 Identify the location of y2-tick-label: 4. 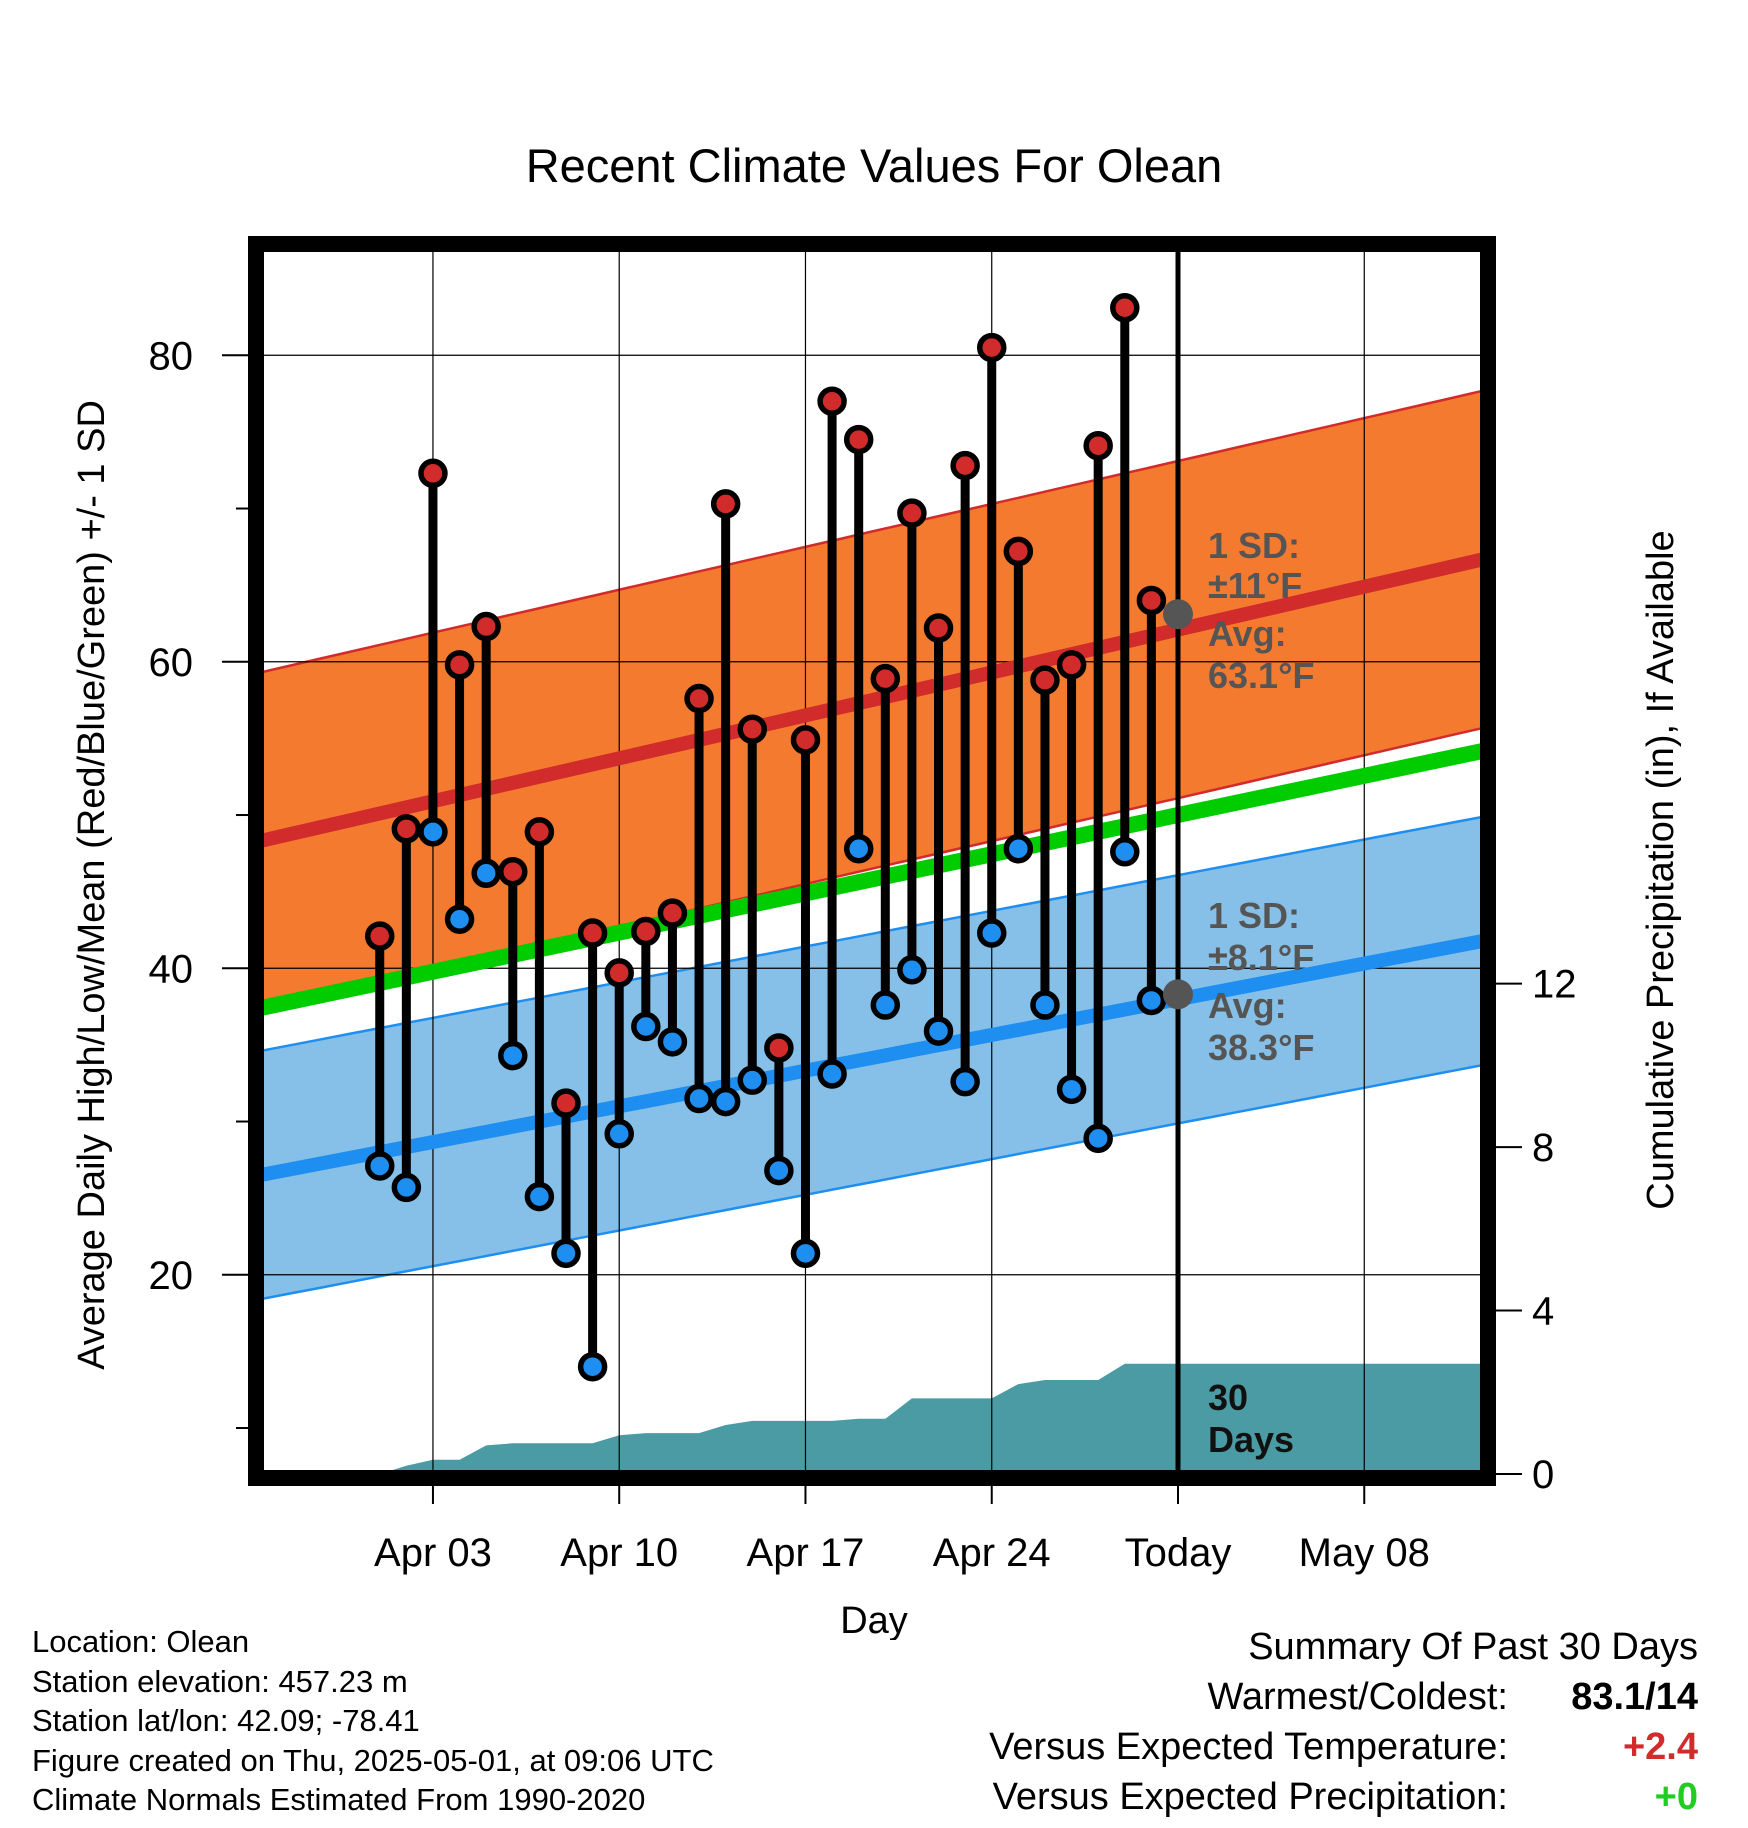
(1543, 1312).